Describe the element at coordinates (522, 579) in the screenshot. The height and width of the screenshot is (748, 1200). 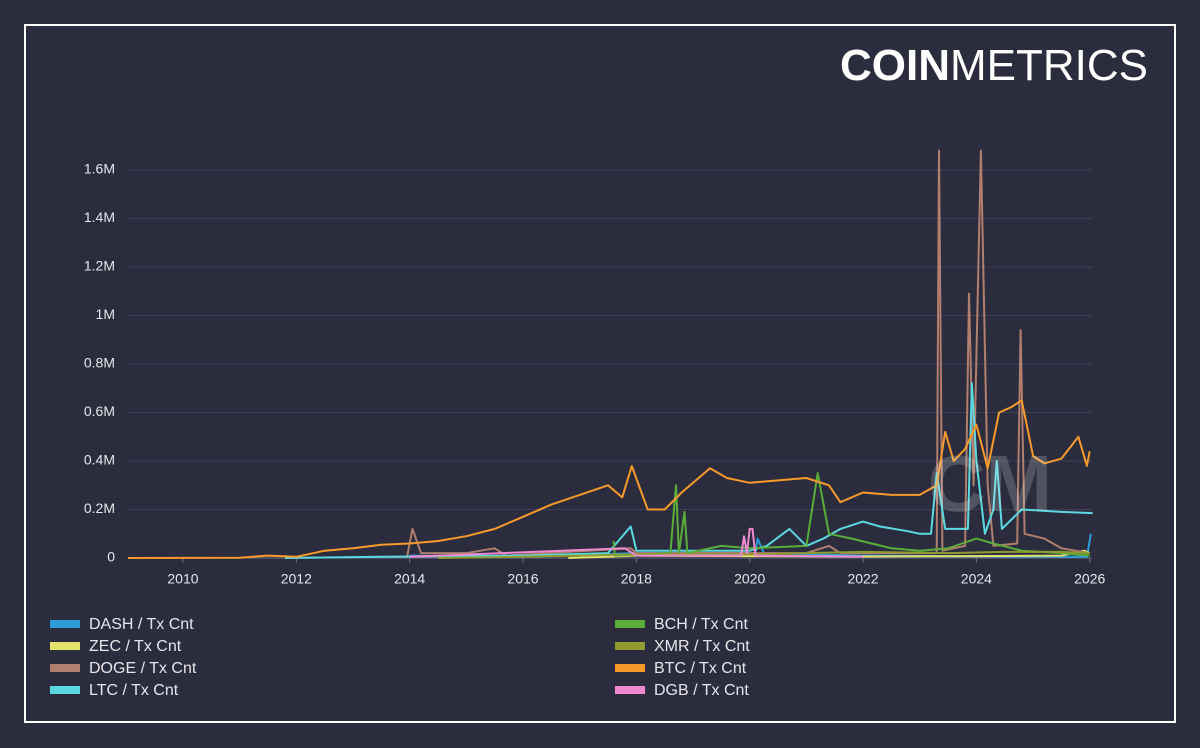
I see `x-tick-label: 2016` at that location.